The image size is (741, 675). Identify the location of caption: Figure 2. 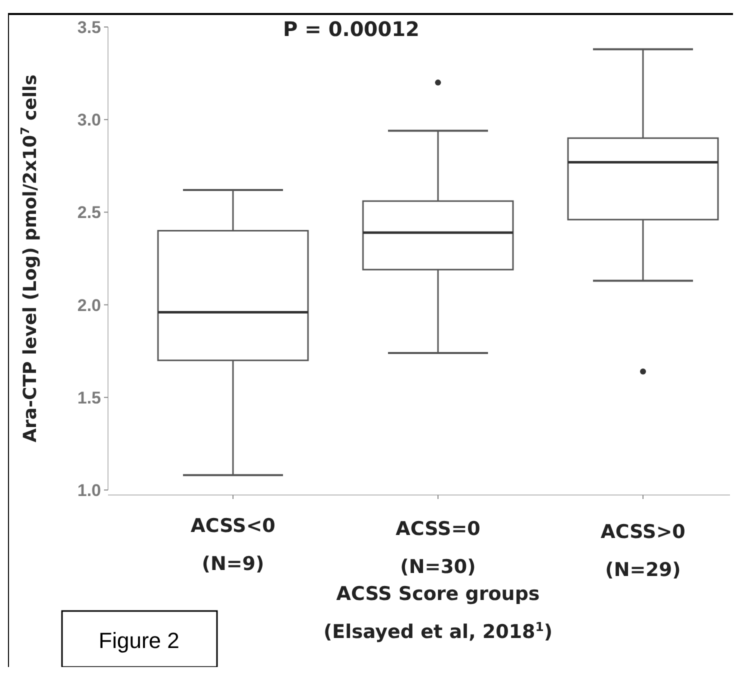
(139, 640).